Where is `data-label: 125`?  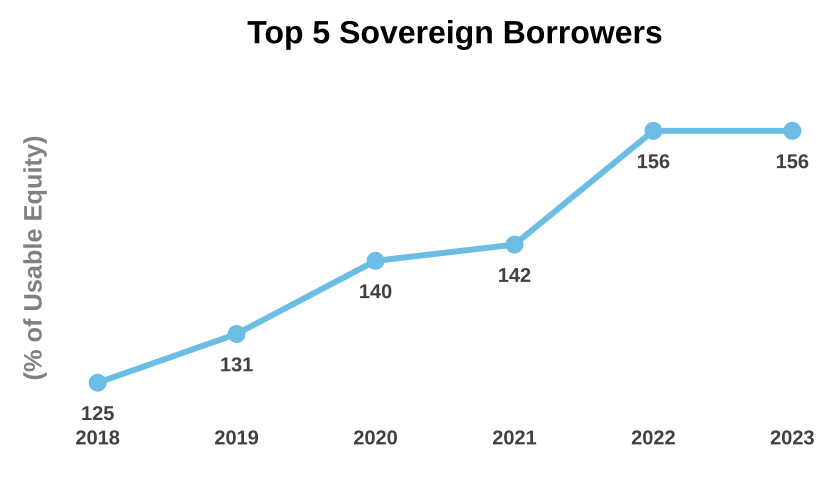 data-label: 125 is located at coordinates (98, 413).